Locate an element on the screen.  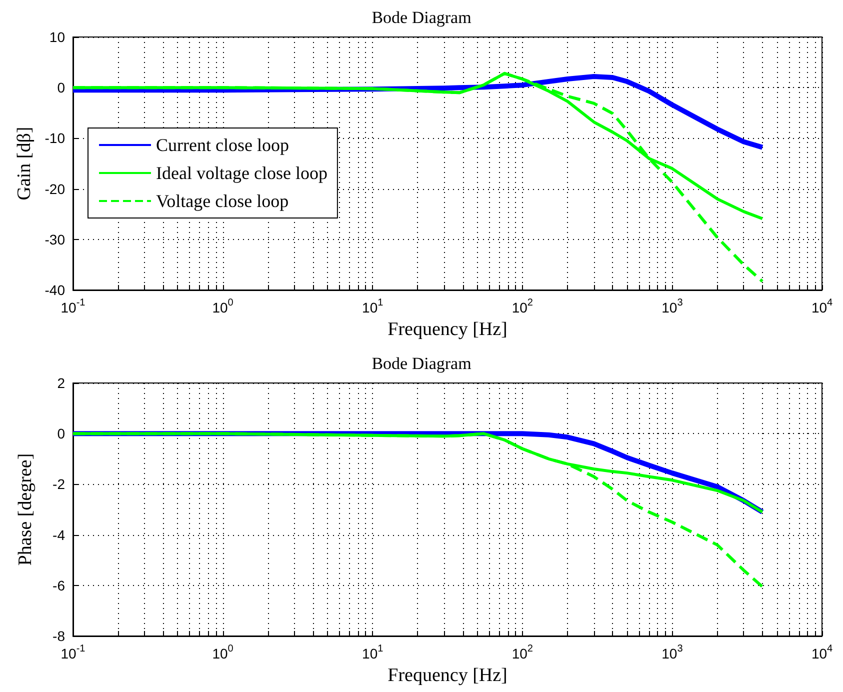
y-tick-label: 2 is located at coordinates (61, 383).